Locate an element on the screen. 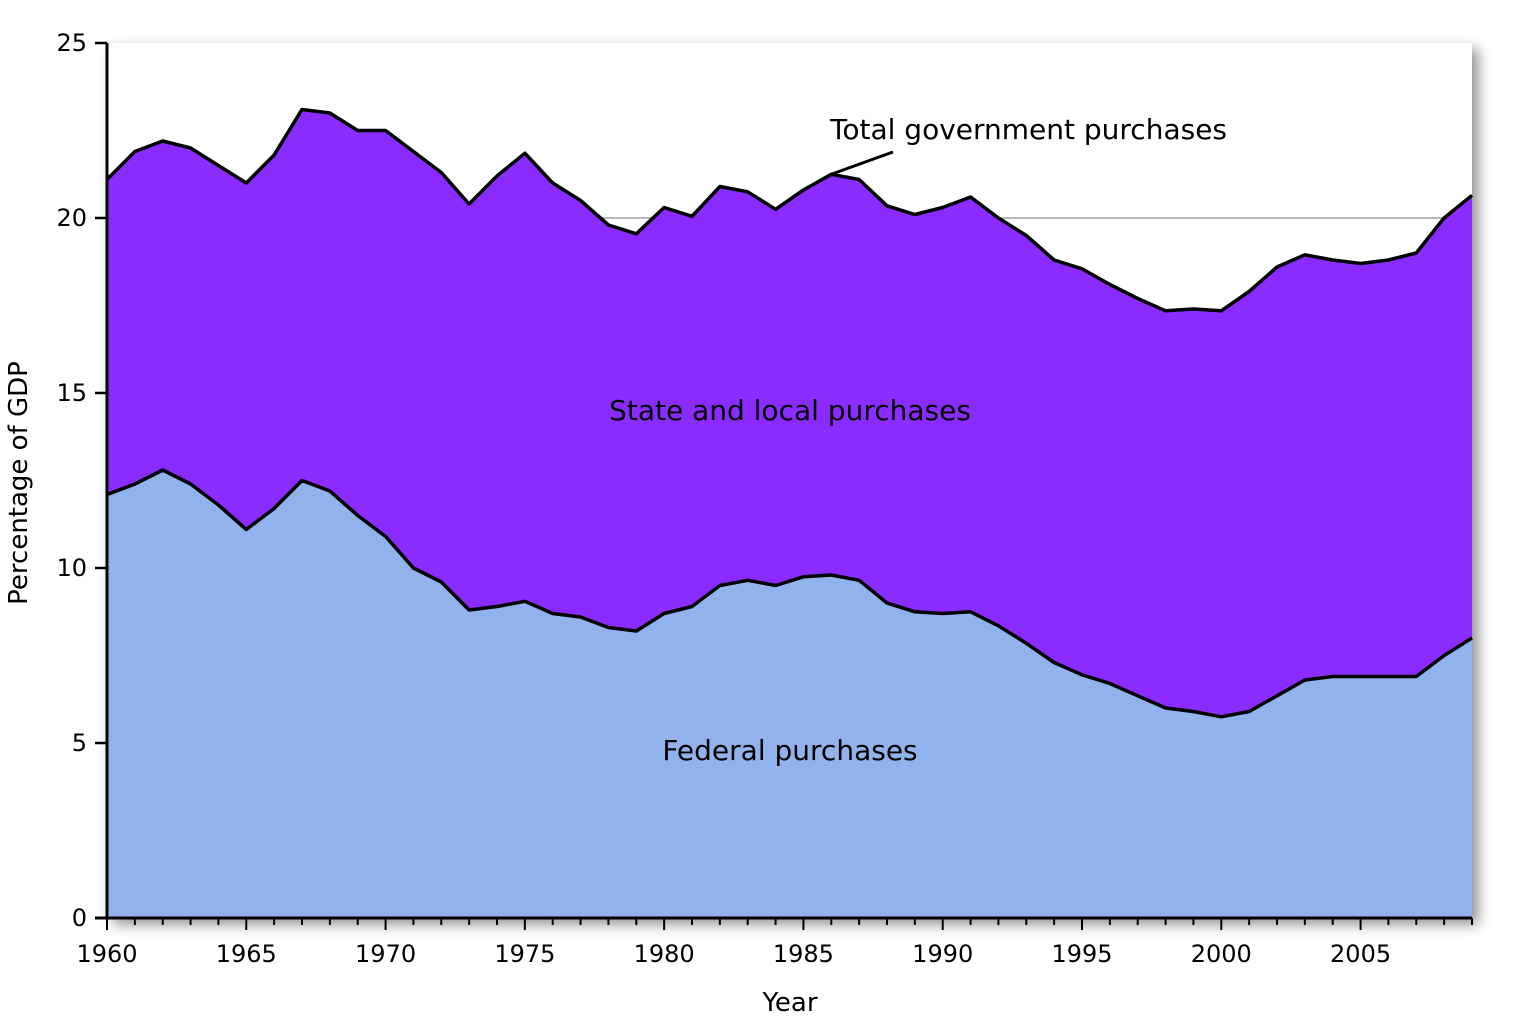  y-axis-ticks: 0 5 10 15 20 25 is located at coordinates (81, 480).